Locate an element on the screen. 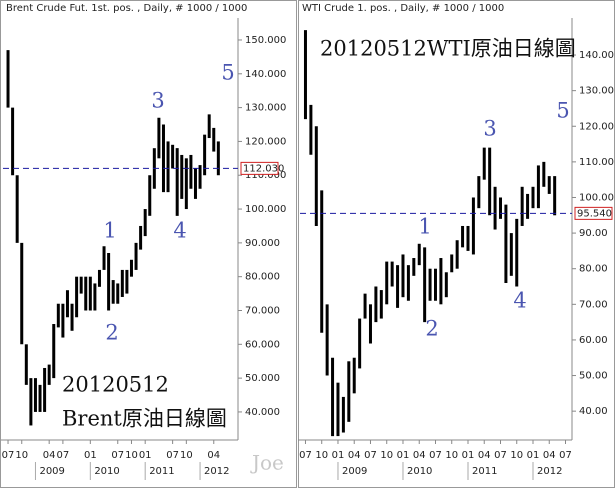 The width and height of the screenshot is (615, 488). y-tick-label: 150.000 is located at coordinates (265, 40).